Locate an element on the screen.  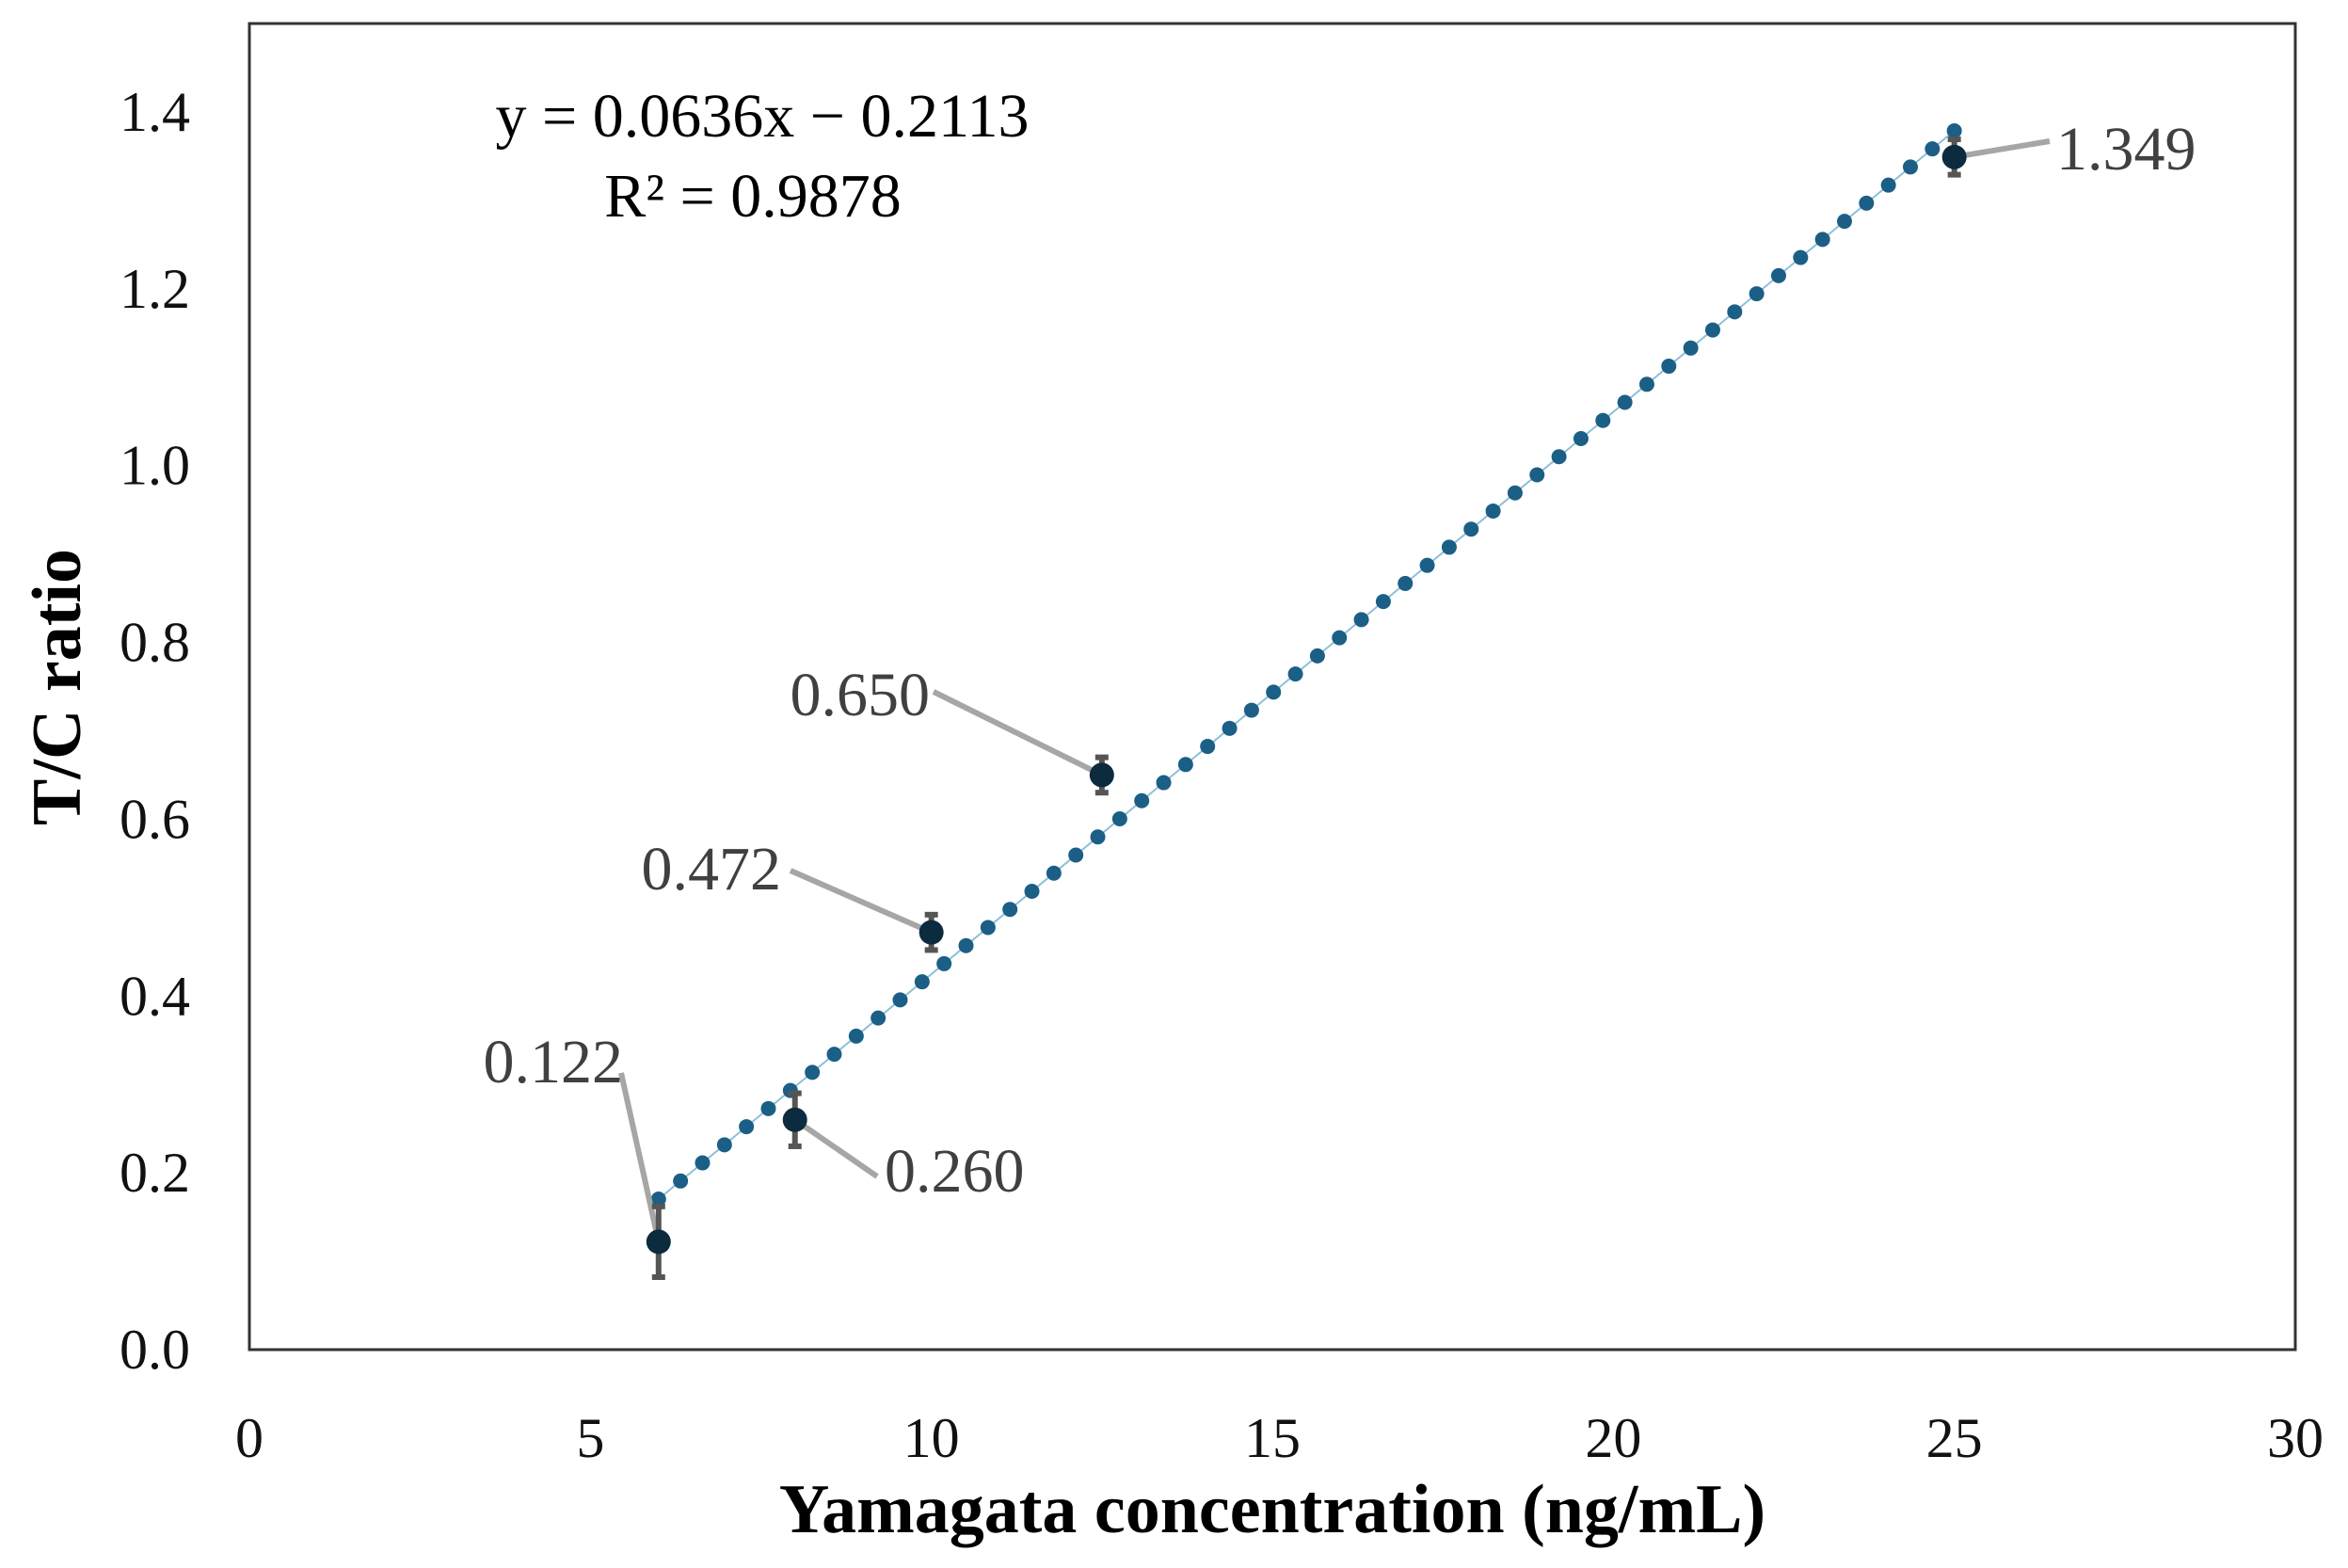
data-label: 0.122 is located at coordinates (554, 1062).